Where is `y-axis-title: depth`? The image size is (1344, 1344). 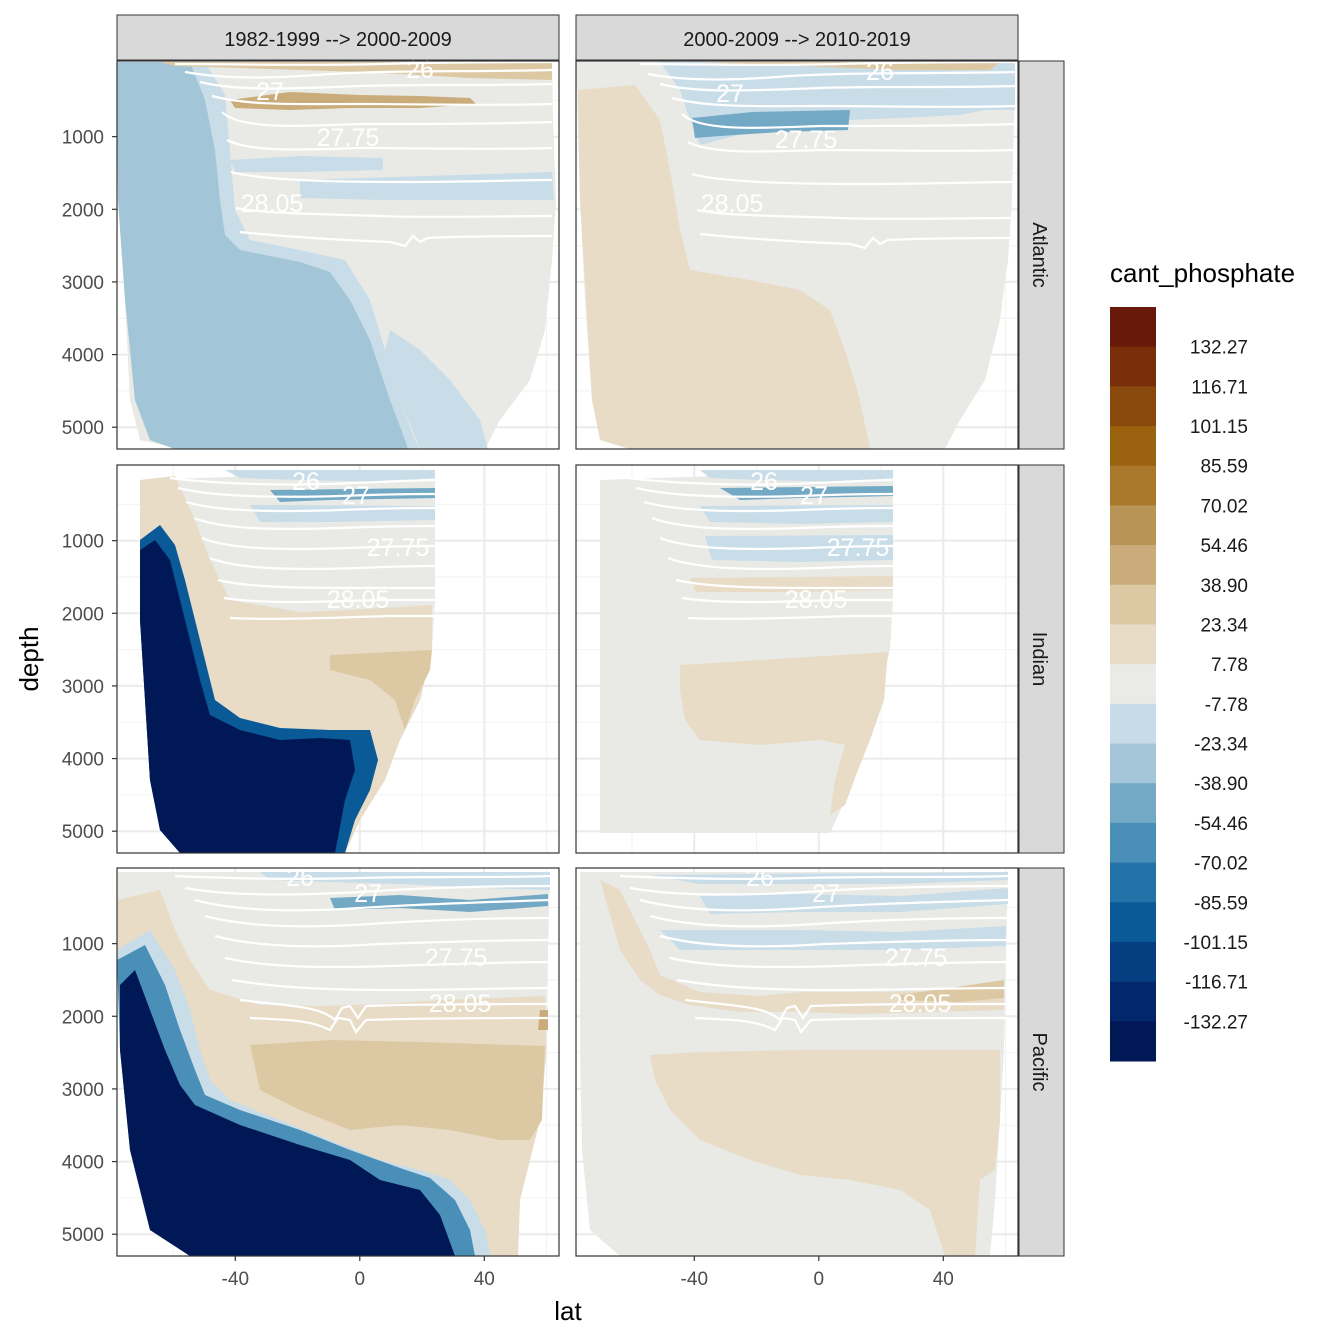
y-axis-title: depth is located at coordinates (29, 658).